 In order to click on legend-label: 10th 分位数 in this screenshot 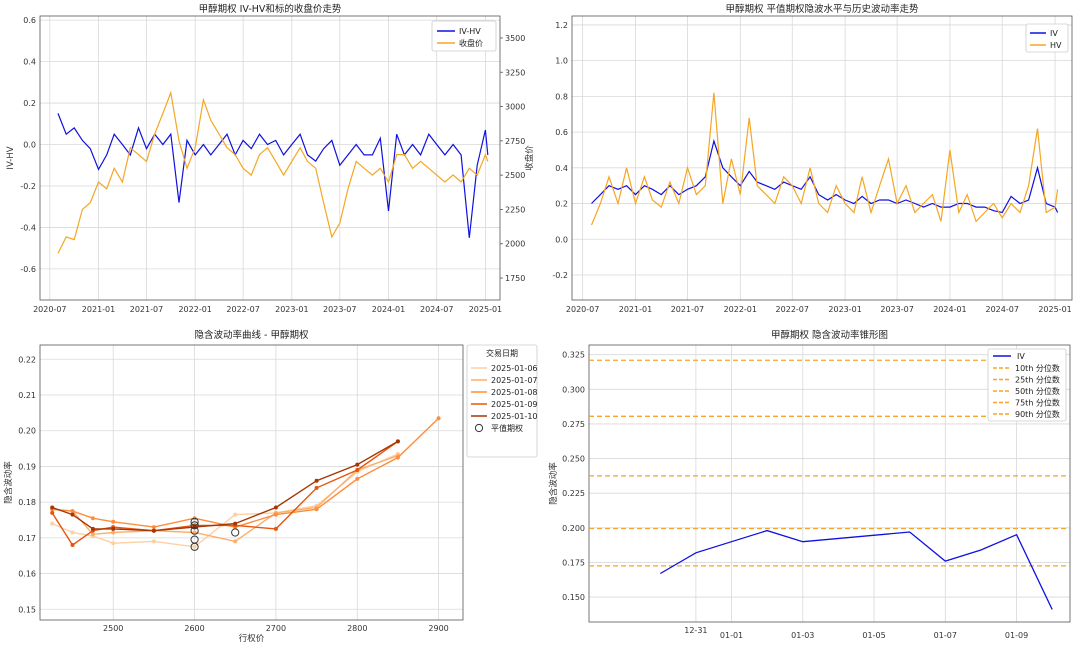, I will do `click(1037, 368)`.